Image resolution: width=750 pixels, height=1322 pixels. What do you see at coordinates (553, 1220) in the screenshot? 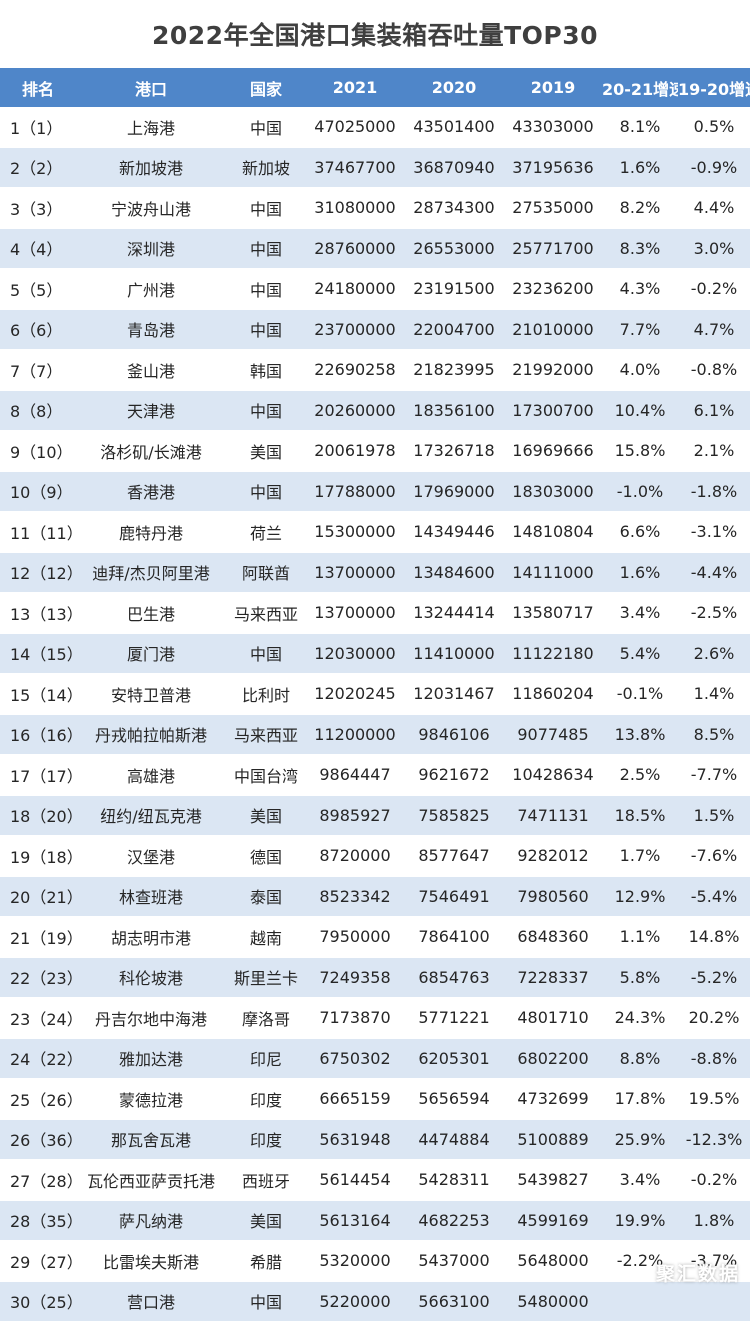
I see `value-2019-cell: 4599169` at bounding box center [553, 1220].